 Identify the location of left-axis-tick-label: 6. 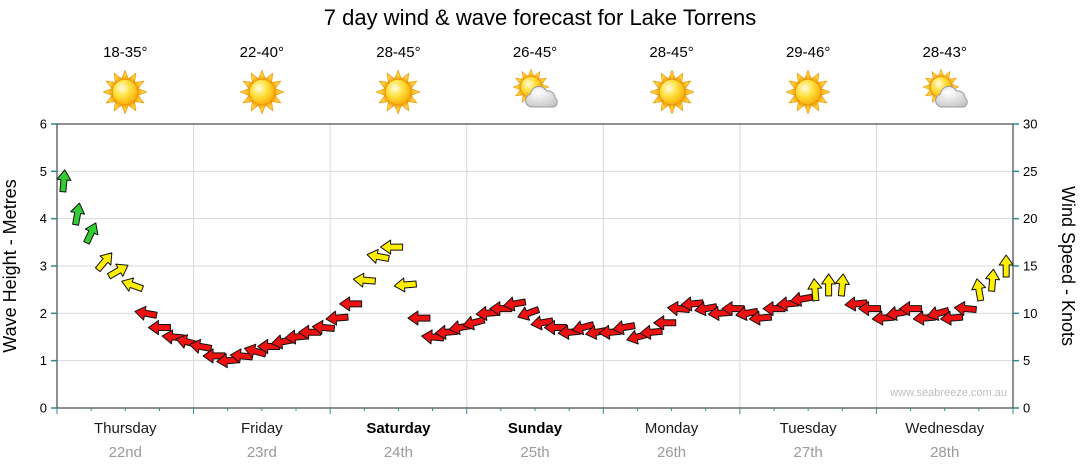
(43, 124).